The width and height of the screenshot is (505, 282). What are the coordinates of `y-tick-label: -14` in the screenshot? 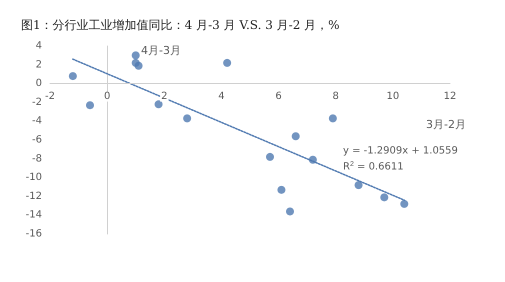 It's located at (34, 215).